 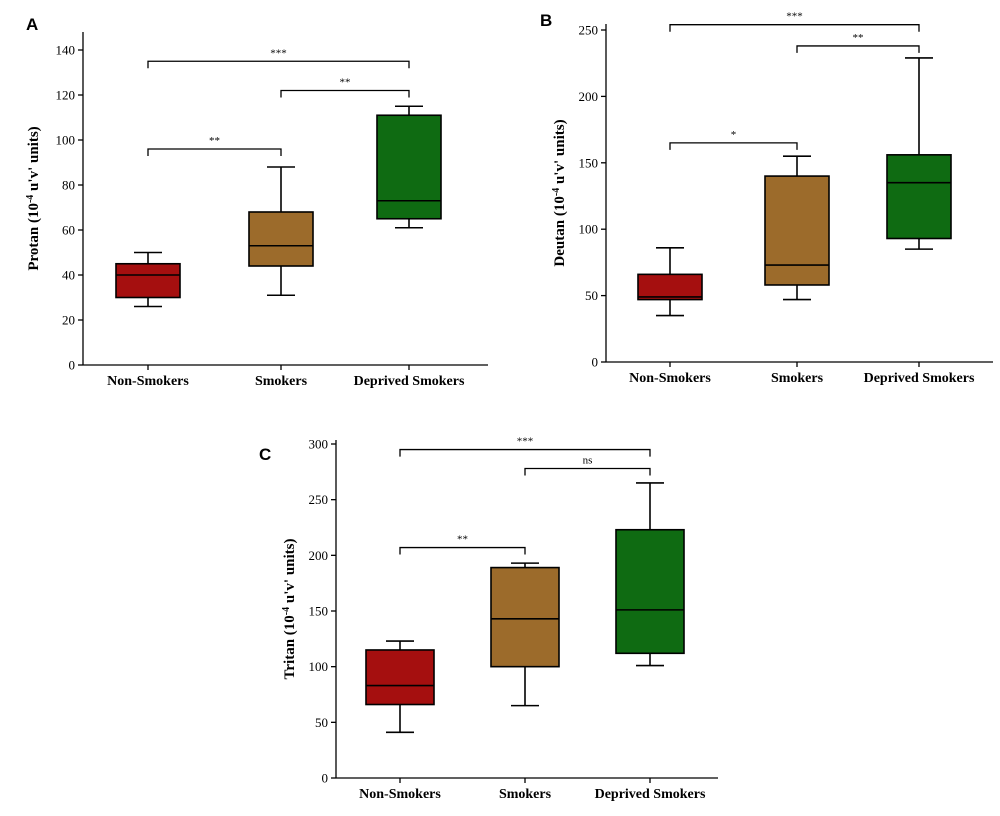 I want to click on panel-b-significance-bracket: *, so click(x=733, y=139).